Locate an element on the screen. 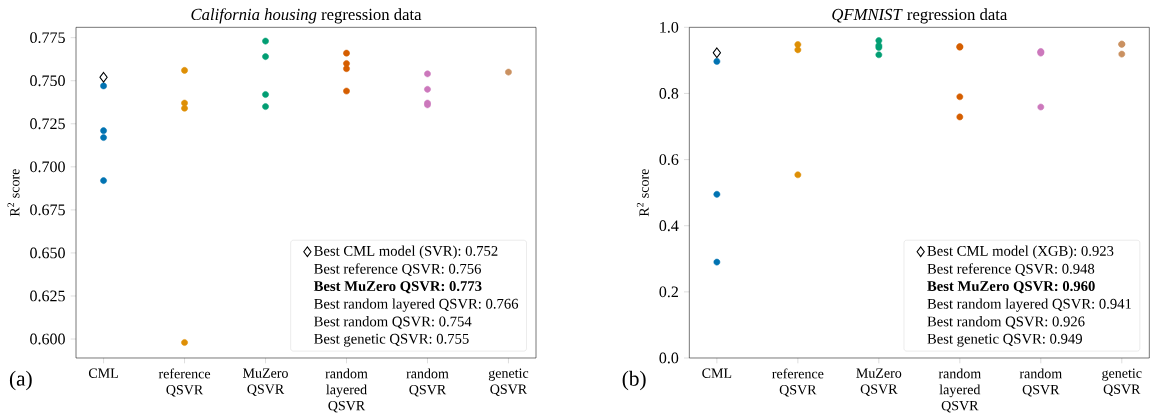  annotation: Best random layered QSVR: 0.941 is located at coordinates (1029, 305).